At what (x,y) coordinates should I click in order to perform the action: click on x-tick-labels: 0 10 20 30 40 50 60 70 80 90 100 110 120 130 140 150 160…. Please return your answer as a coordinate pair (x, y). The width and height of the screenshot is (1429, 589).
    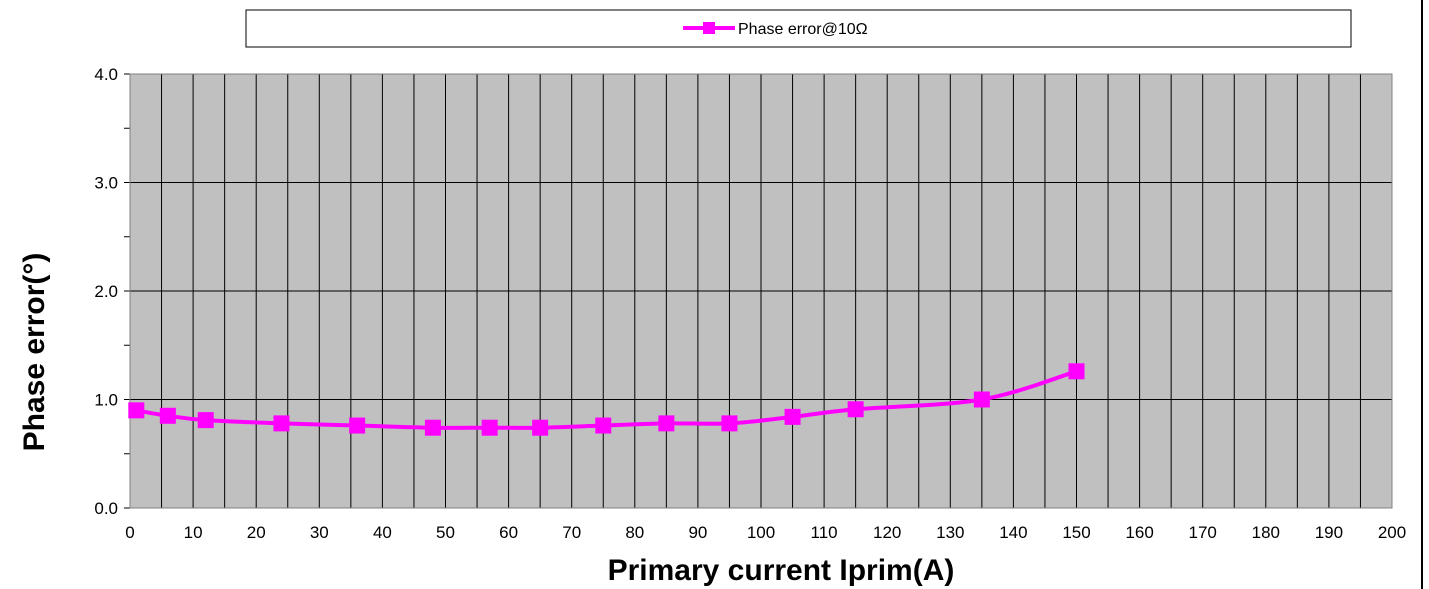
    Looking at the image, I should click on (765, 532).